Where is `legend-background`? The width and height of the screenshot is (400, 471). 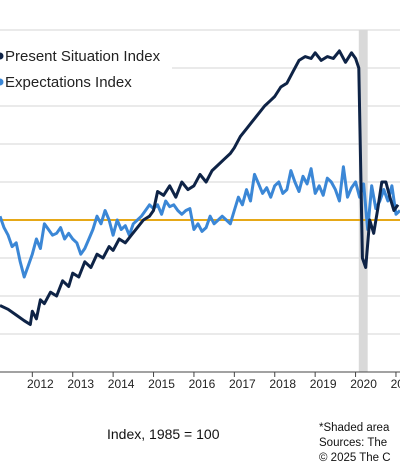 legend-background is located at coordinates (86, 69).